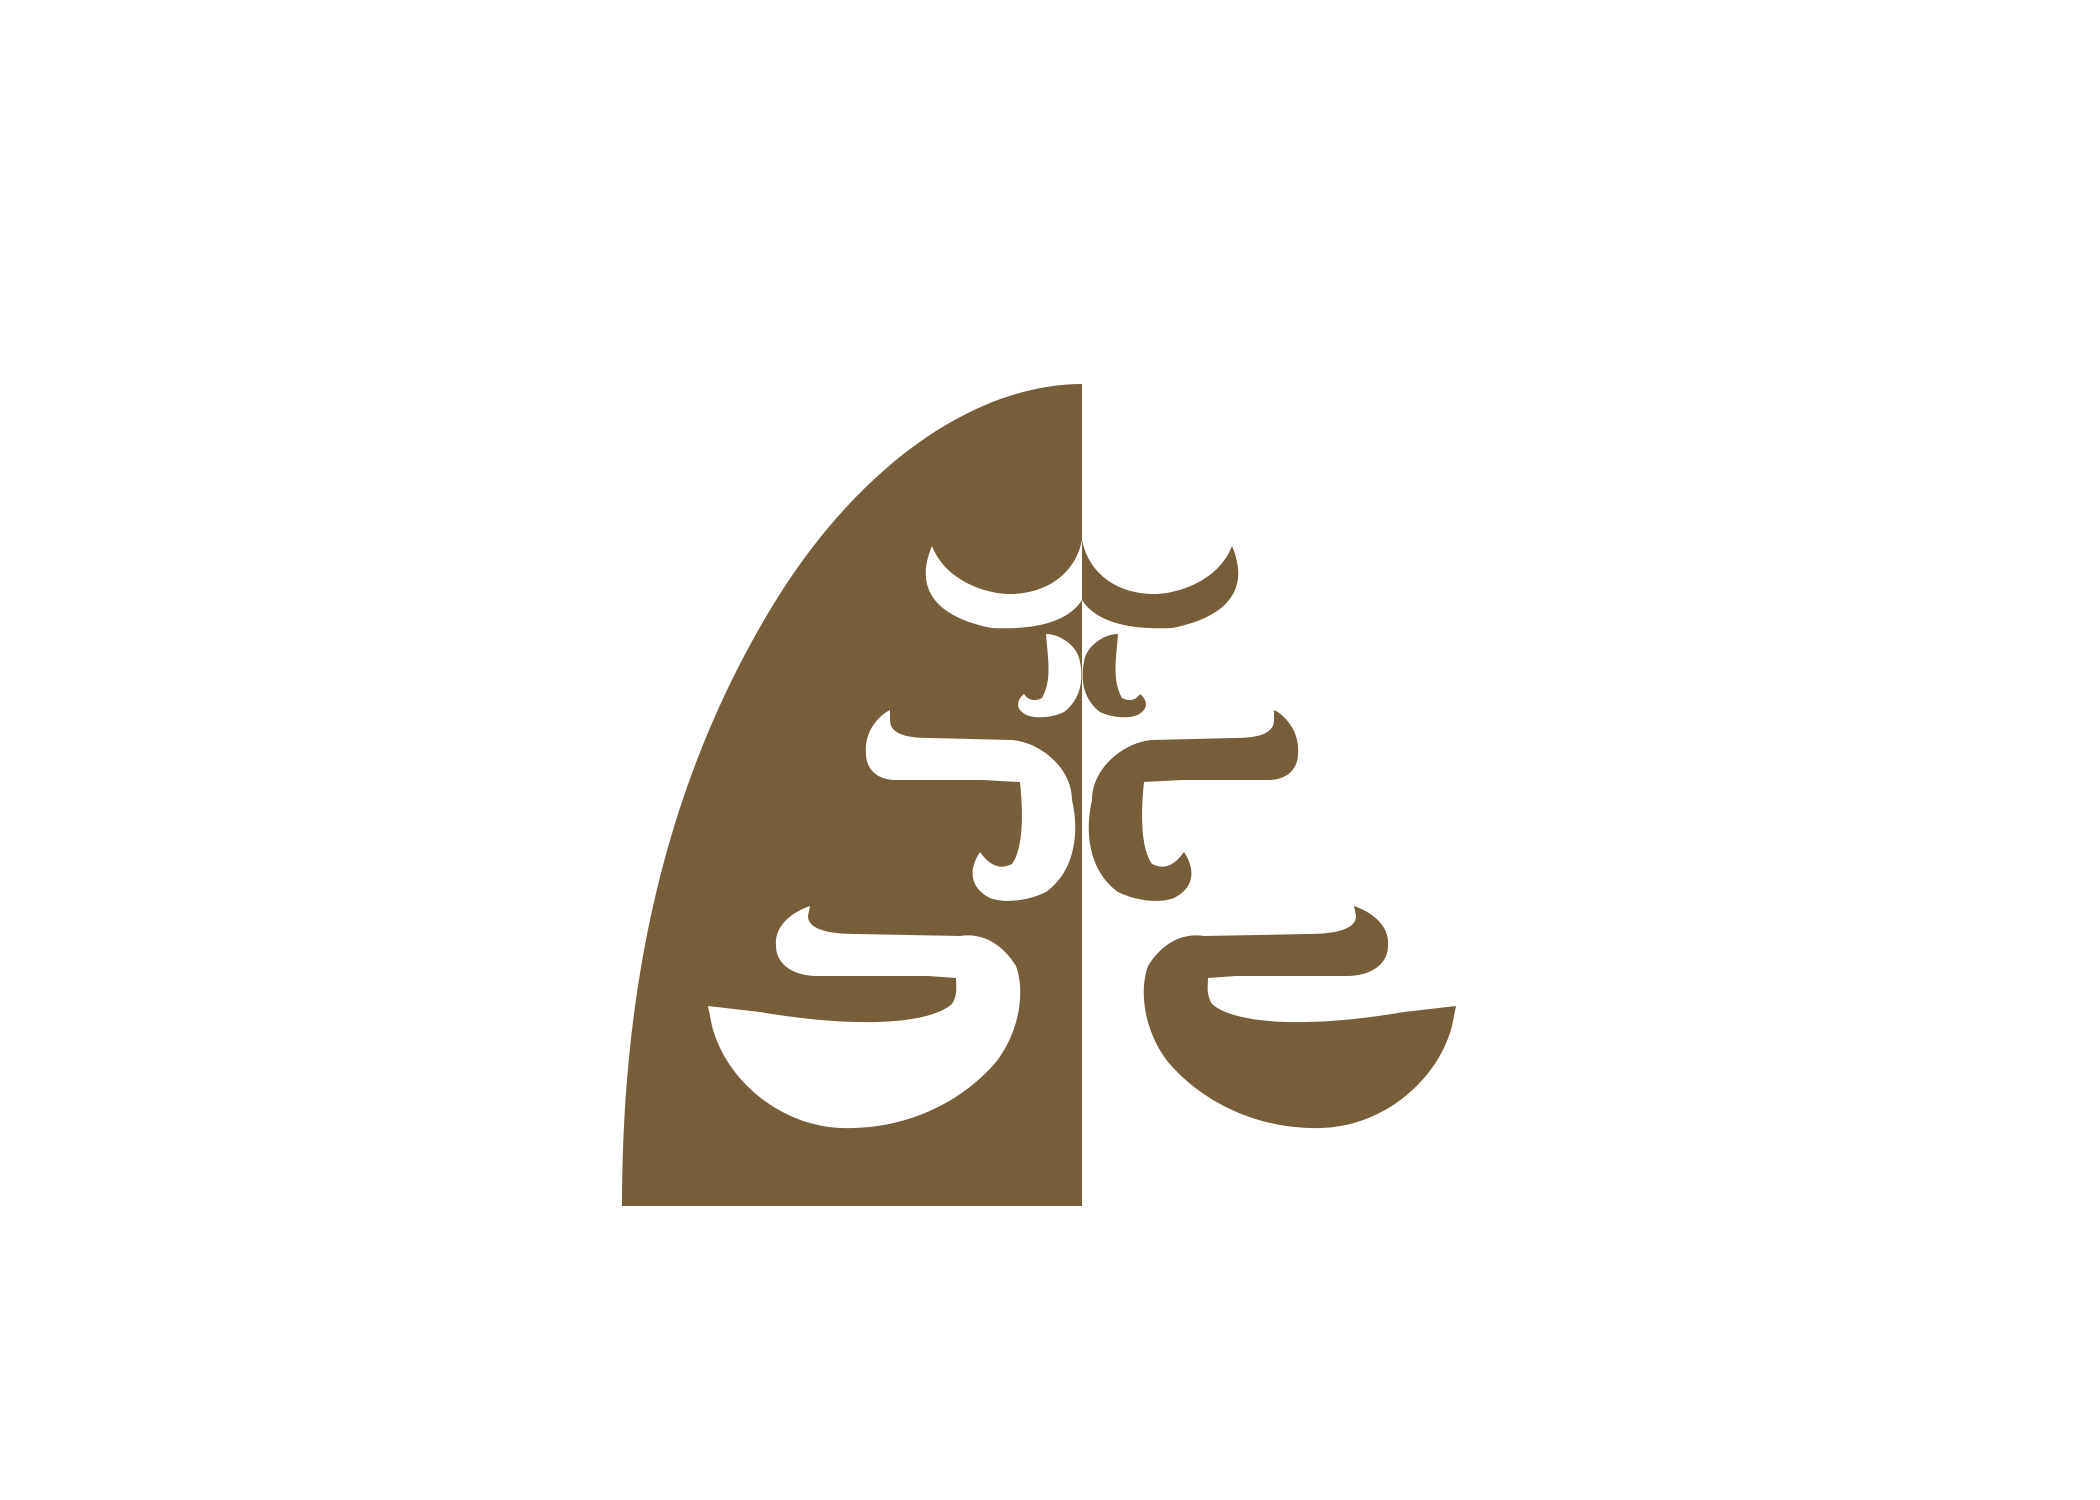 This screenshot has width=2100, height=1500. I want to click on emblem-left-half, so click(852, 795).